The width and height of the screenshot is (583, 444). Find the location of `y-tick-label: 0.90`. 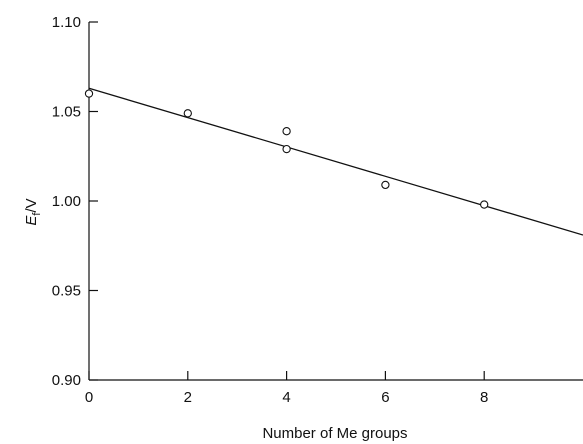

y-tick-label: 0.90 is located at coordinates (66, 380).